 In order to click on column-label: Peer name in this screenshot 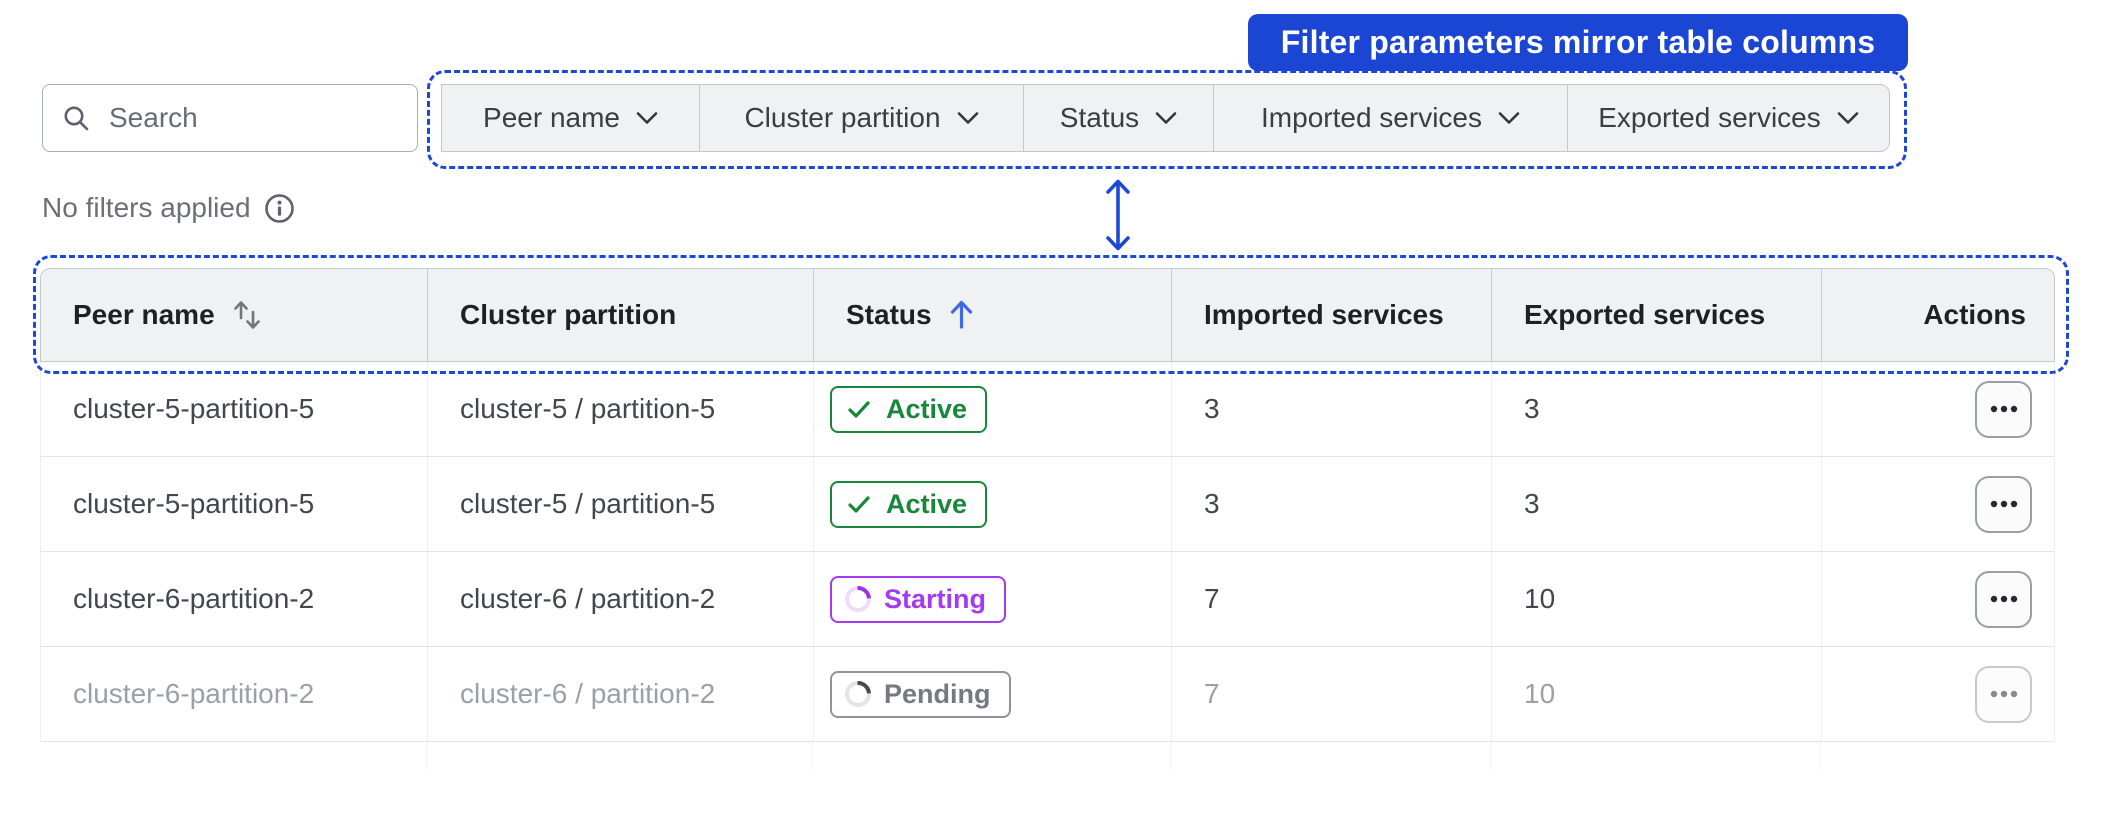, I will do `click(144, 314)`.